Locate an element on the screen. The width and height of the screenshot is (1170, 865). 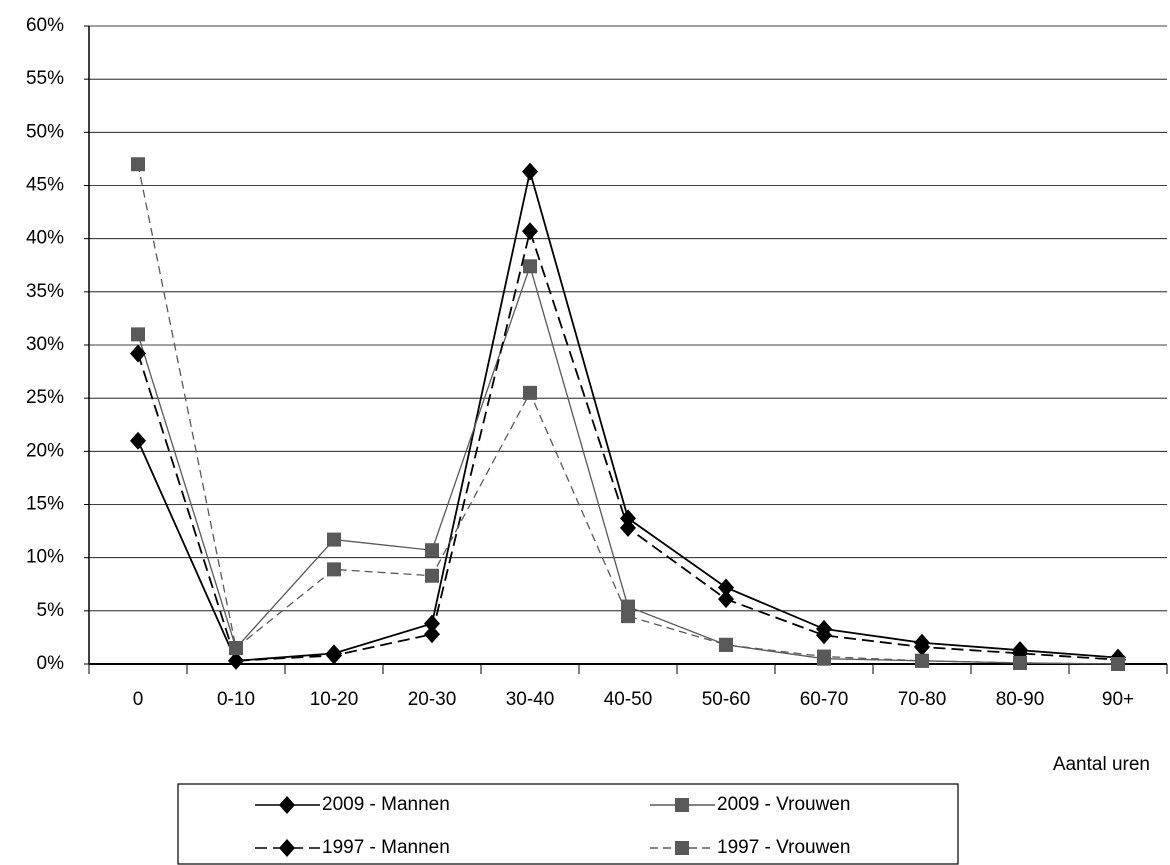
y-tick-label: 50% is located at coordinates (45, 131).